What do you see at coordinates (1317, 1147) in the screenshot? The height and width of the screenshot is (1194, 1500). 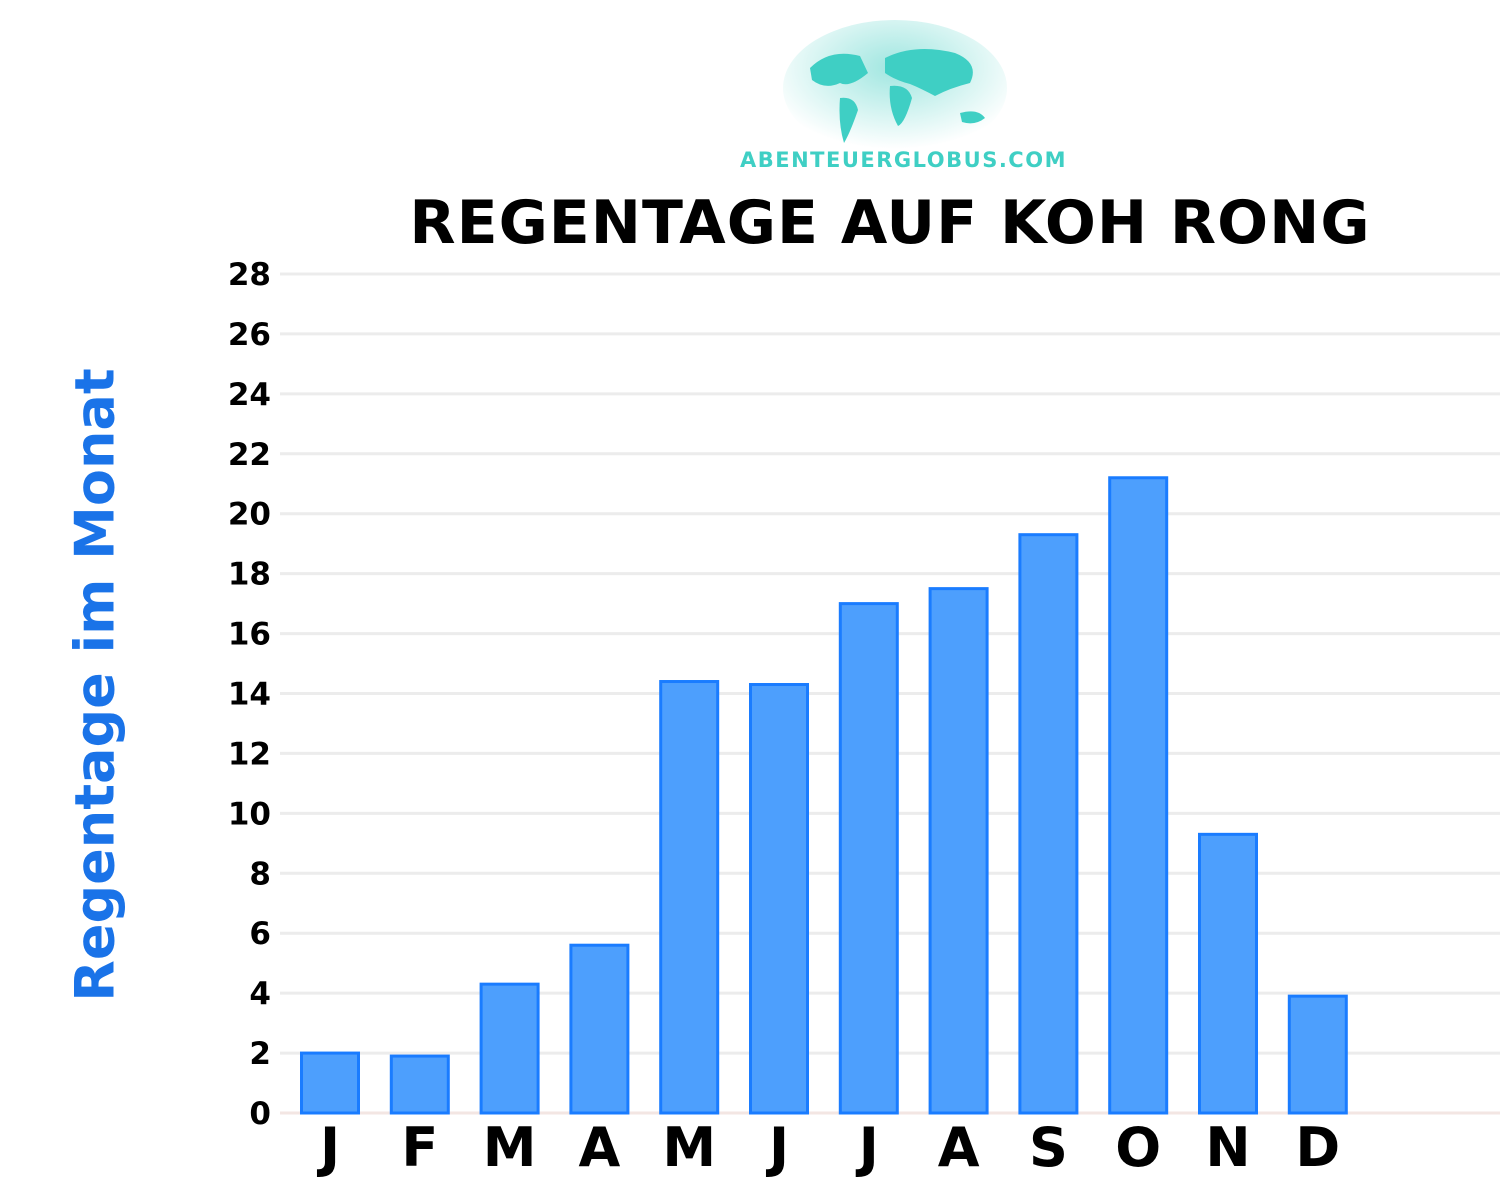 I see `x-tick-label: D` at bounding box center [1317, 1147].